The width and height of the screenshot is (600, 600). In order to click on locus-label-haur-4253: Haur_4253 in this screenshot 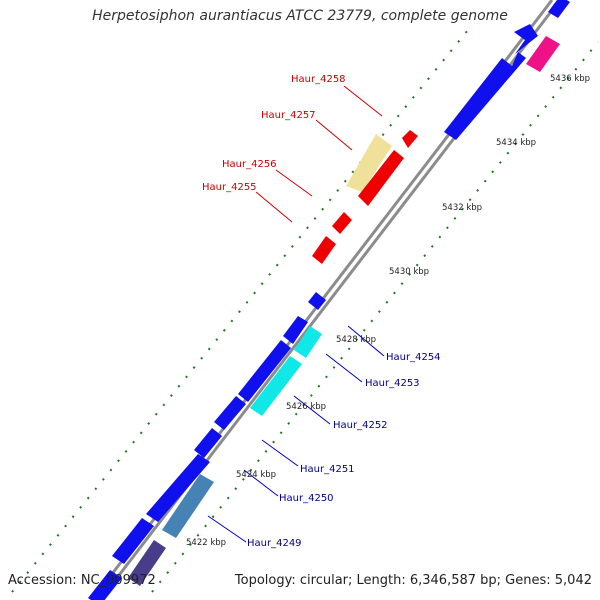, I will do `click(392, 383)`.